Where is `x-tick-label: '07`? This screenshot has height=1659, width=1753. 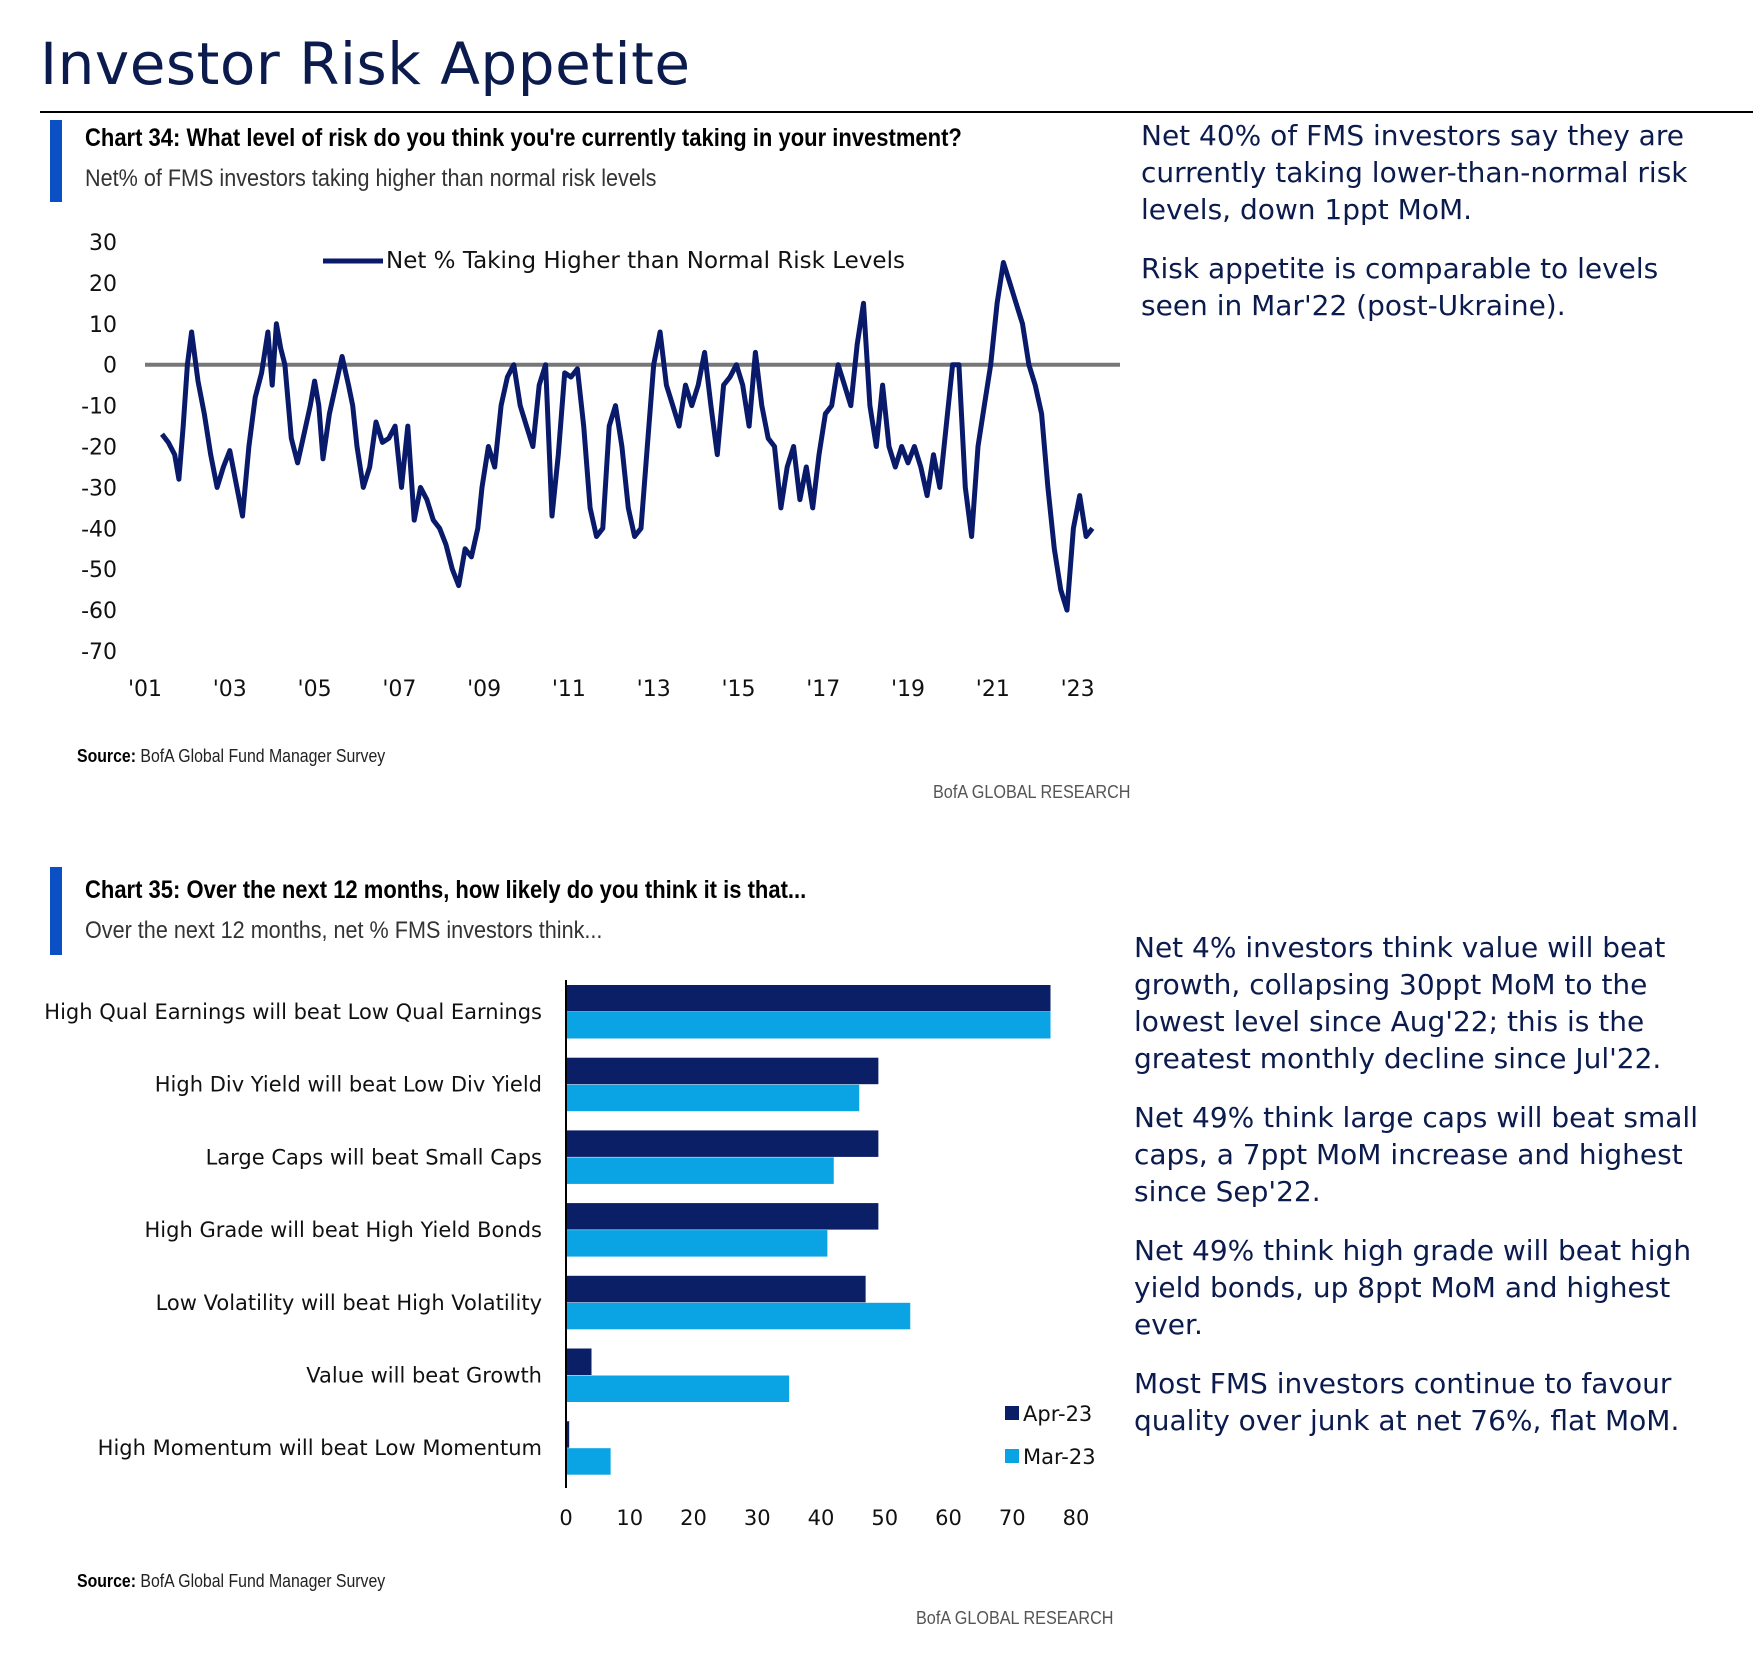
x-tick-label: '07 is located at coordinates (399, 689).